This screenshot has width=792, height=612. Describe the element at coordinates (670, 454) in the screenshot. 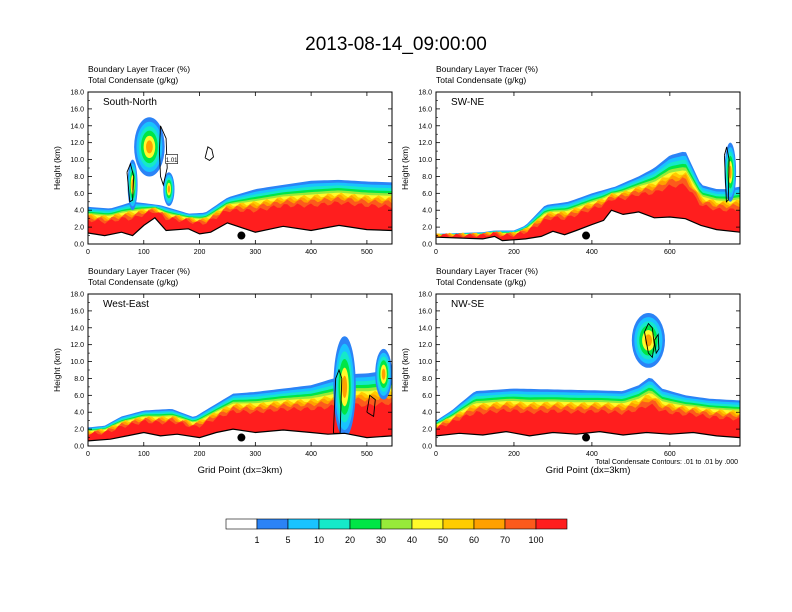

I see `x-tick-label: 600` at that location.